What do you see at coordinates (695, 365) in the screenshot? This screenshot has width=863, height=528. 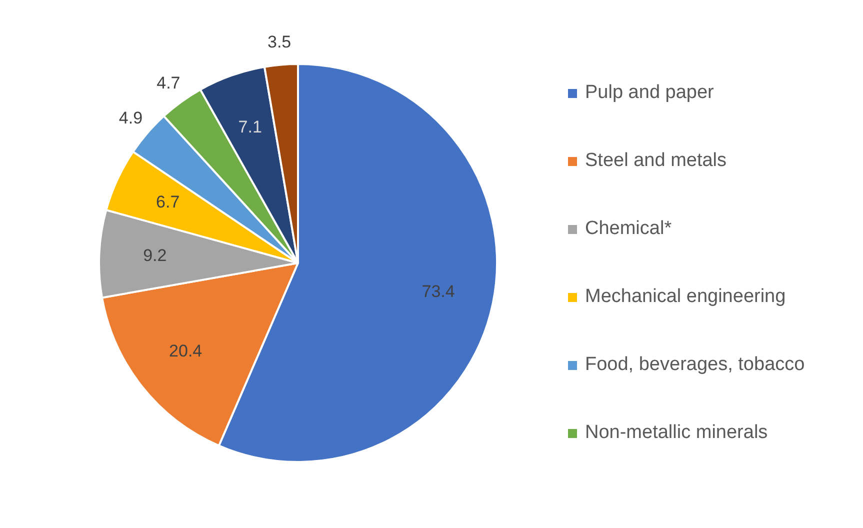 I see `legend-label: Food, beverages, tobacco` at bounding box center [695, 365].